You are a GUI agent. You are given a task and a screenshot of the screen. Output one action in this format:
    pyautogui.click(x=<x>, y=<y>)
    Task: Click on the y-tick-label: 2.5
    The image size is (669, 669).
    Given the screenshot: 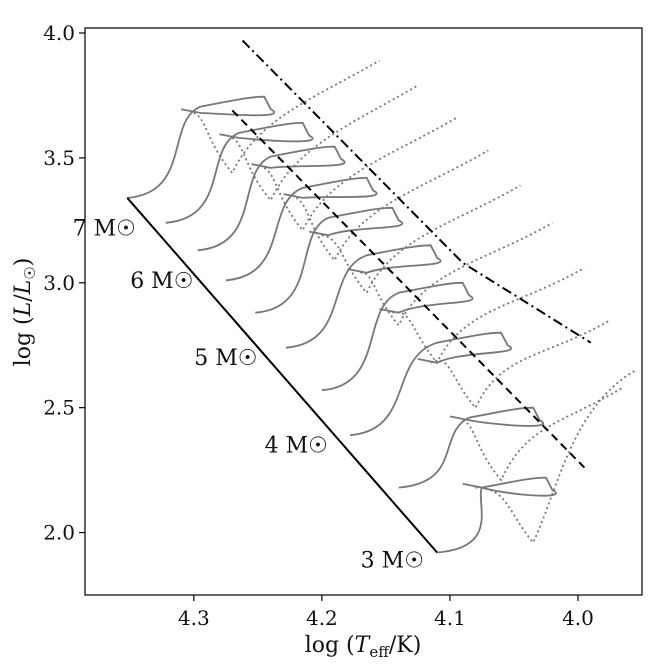 What is the action you would take?
    pyautogui.click(x=59, y=408)
    